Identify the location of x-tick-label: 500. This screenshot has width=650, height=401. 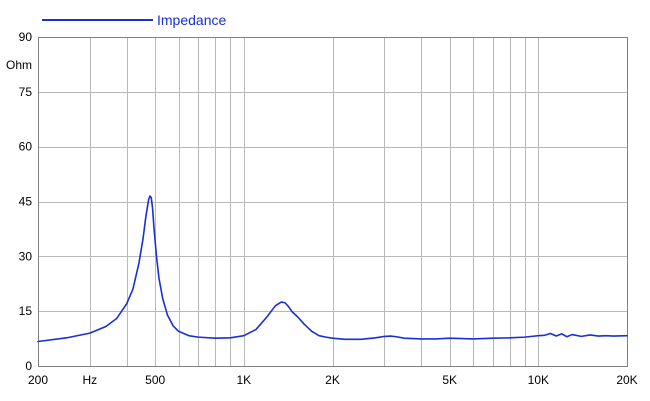
(155, 380).